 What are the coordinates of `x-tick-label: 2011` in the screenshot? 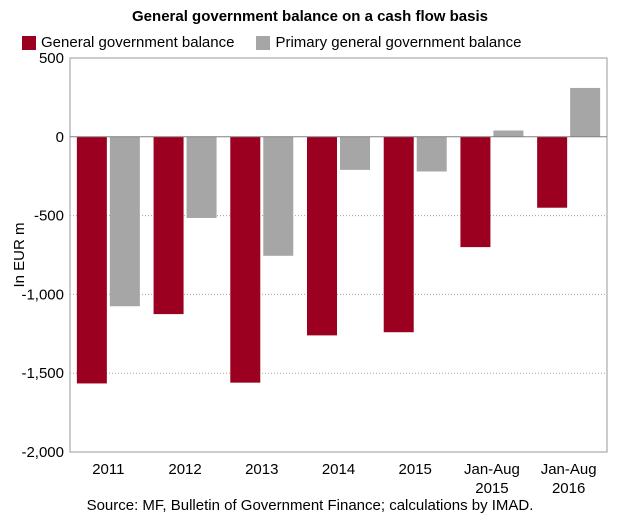 It's located at (108, 469).